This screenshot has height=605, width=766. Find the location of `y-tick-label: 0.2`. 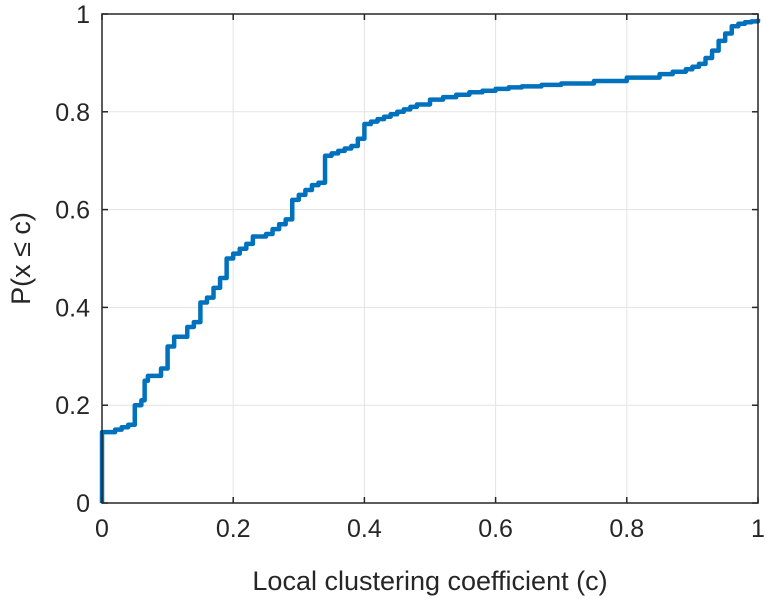

y-tick-label: 0.2 is located at coordinates (72, 406).